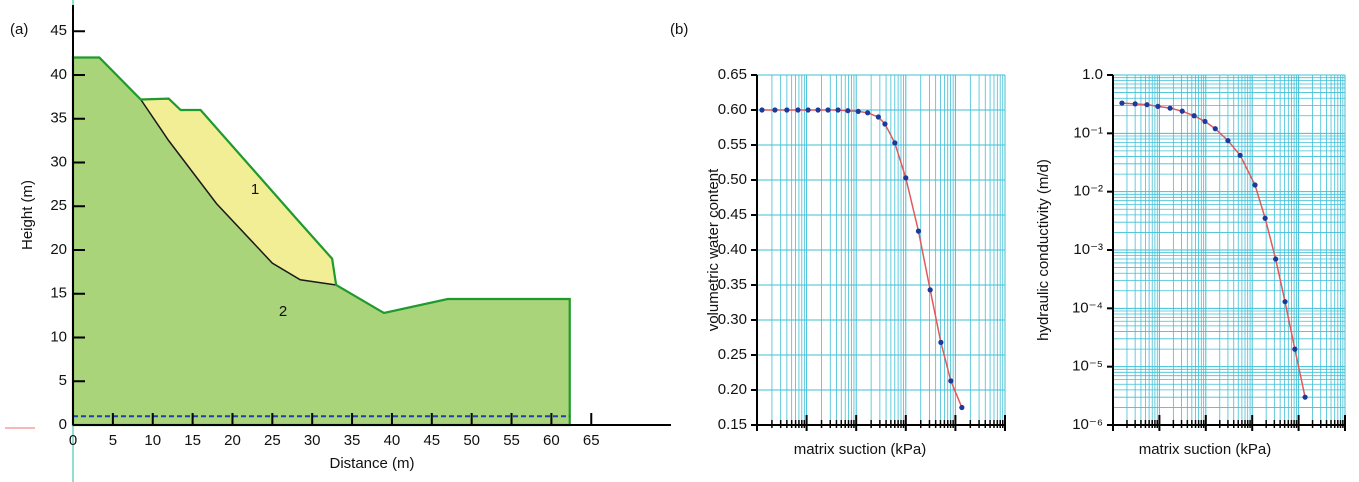 The width and height of the screenshot is (1359, 482). I want to click on y-tick-label: 0.60, so click(732, 109).